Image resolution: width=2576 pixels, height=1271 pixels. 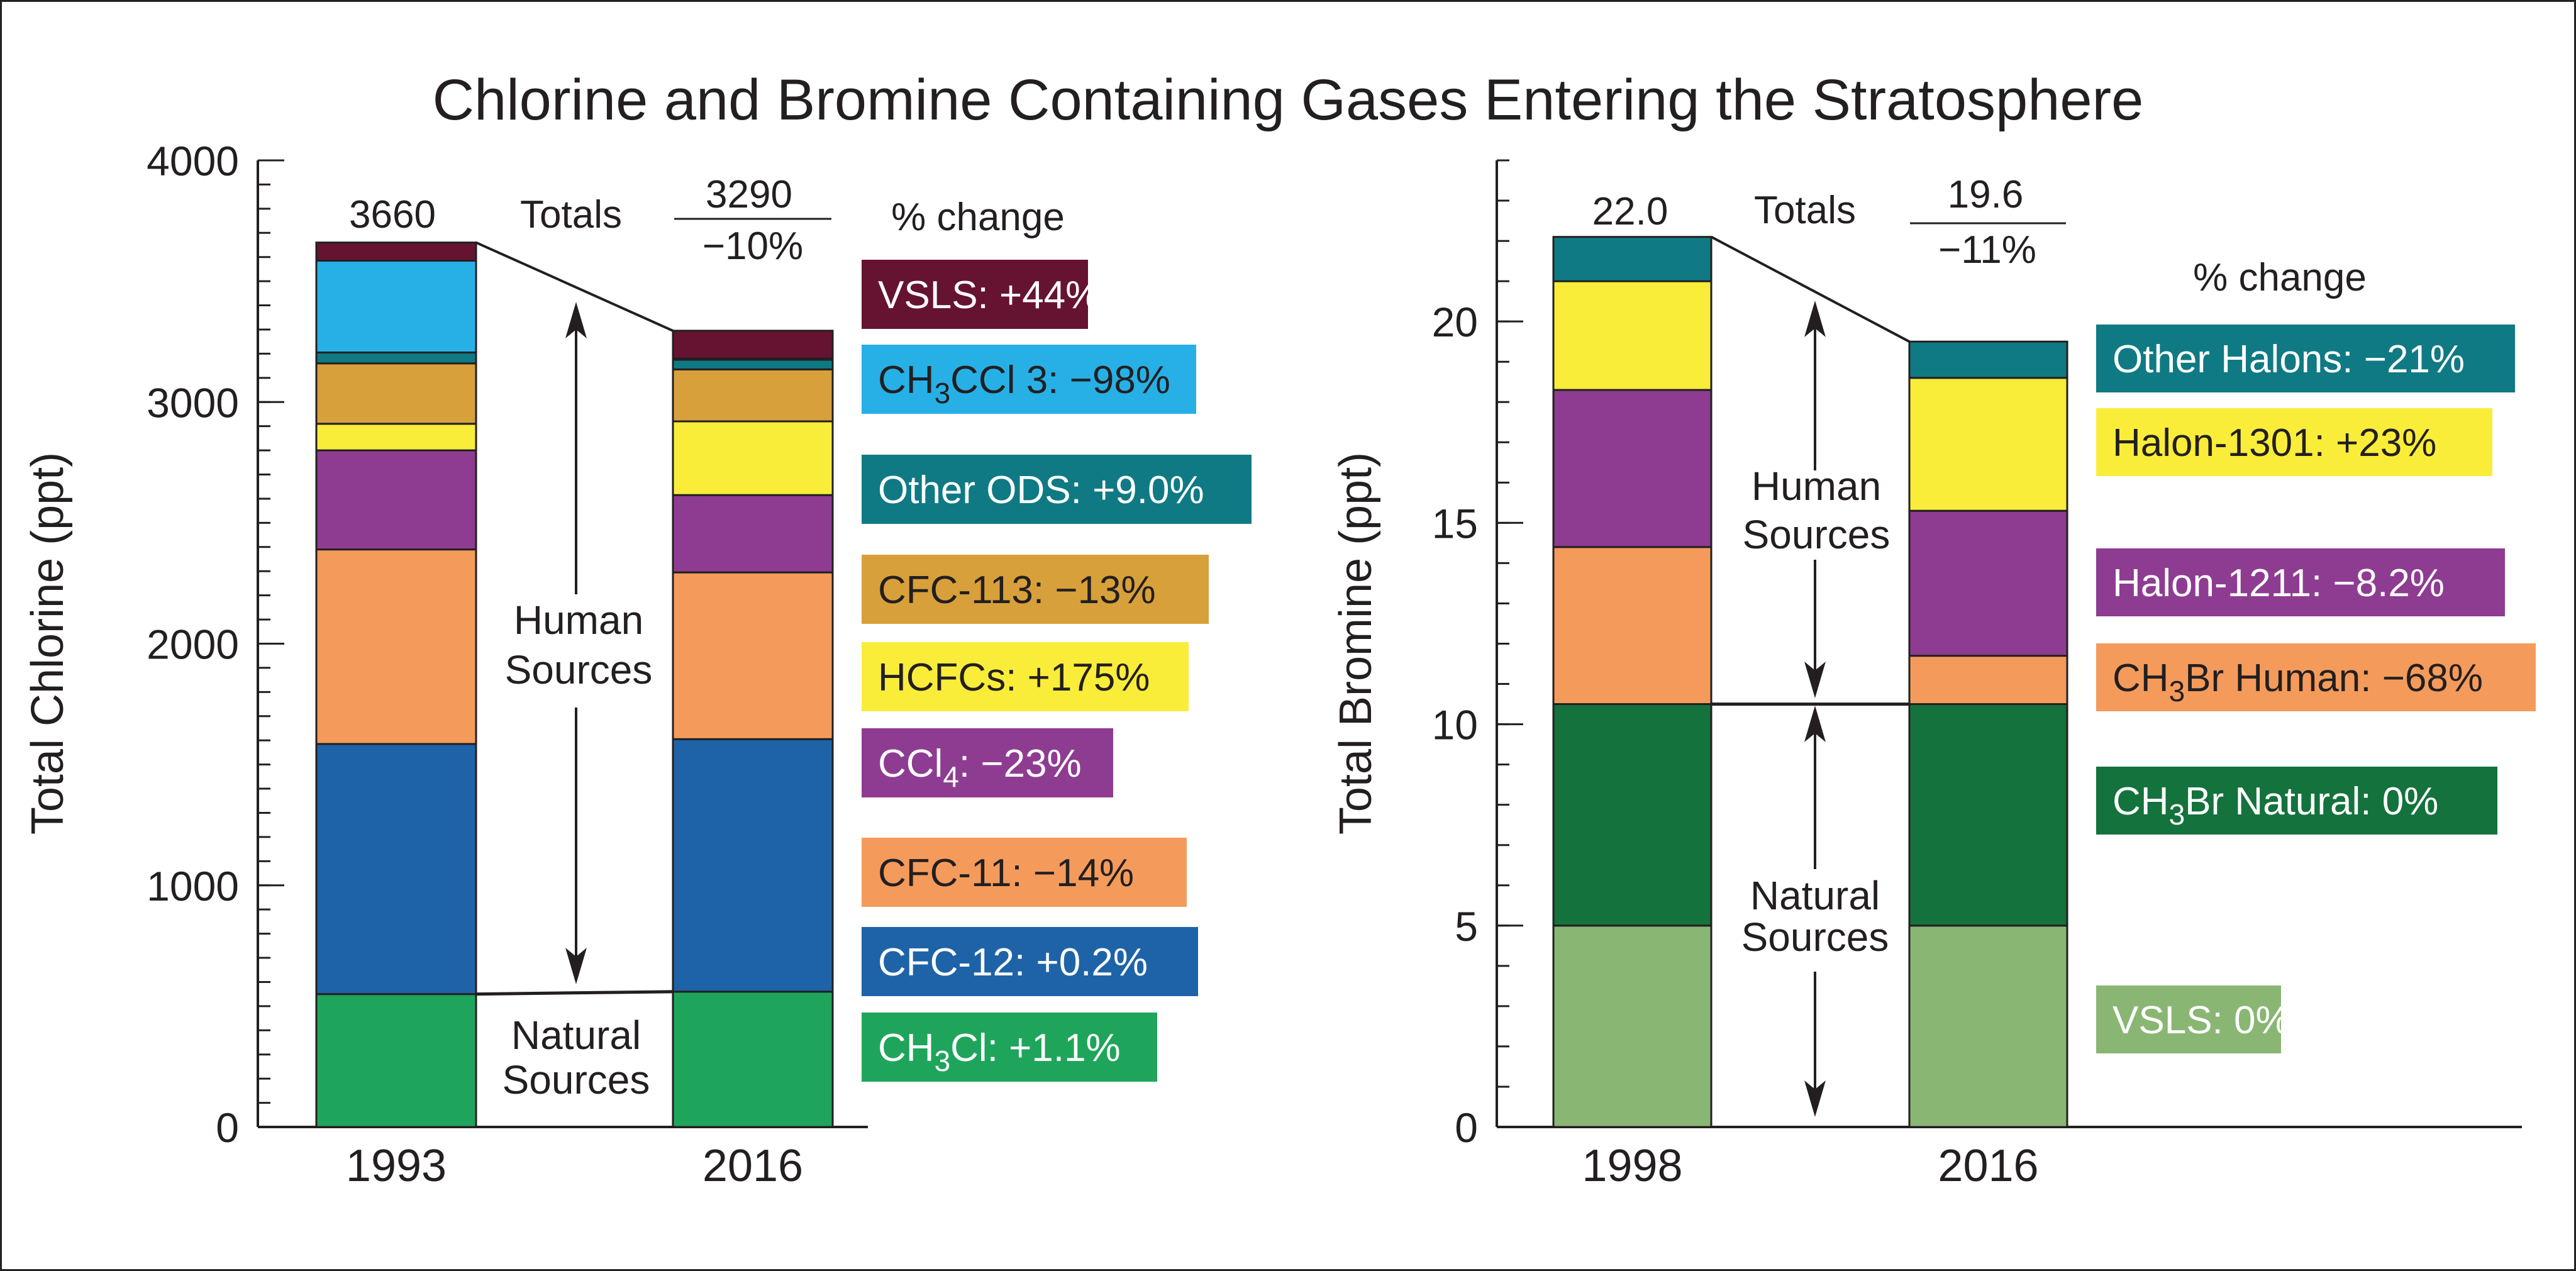 I want to click on chart2-human-arrow-head-down, so click(x=1815, y=680).